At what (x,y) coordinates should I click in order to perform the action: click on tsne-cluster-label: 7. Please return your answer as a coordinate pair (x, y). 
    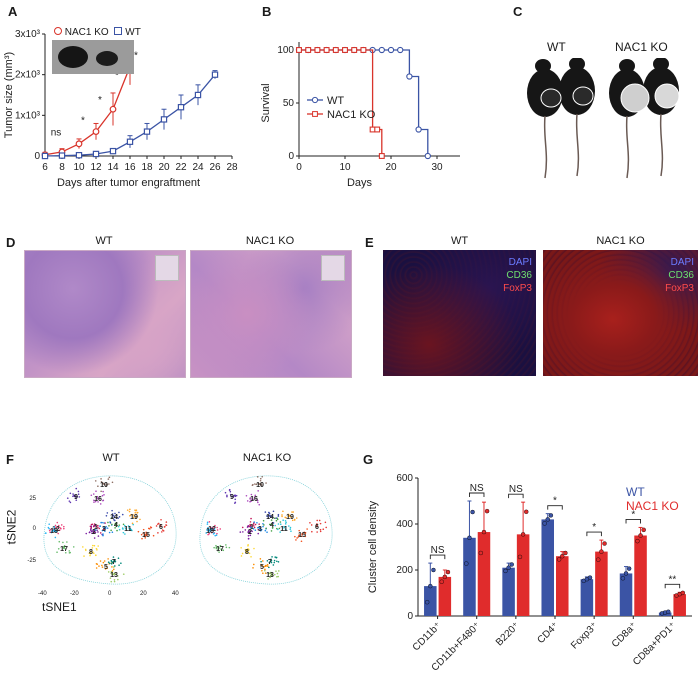
    Looking at the image, I should click on (270, 562).